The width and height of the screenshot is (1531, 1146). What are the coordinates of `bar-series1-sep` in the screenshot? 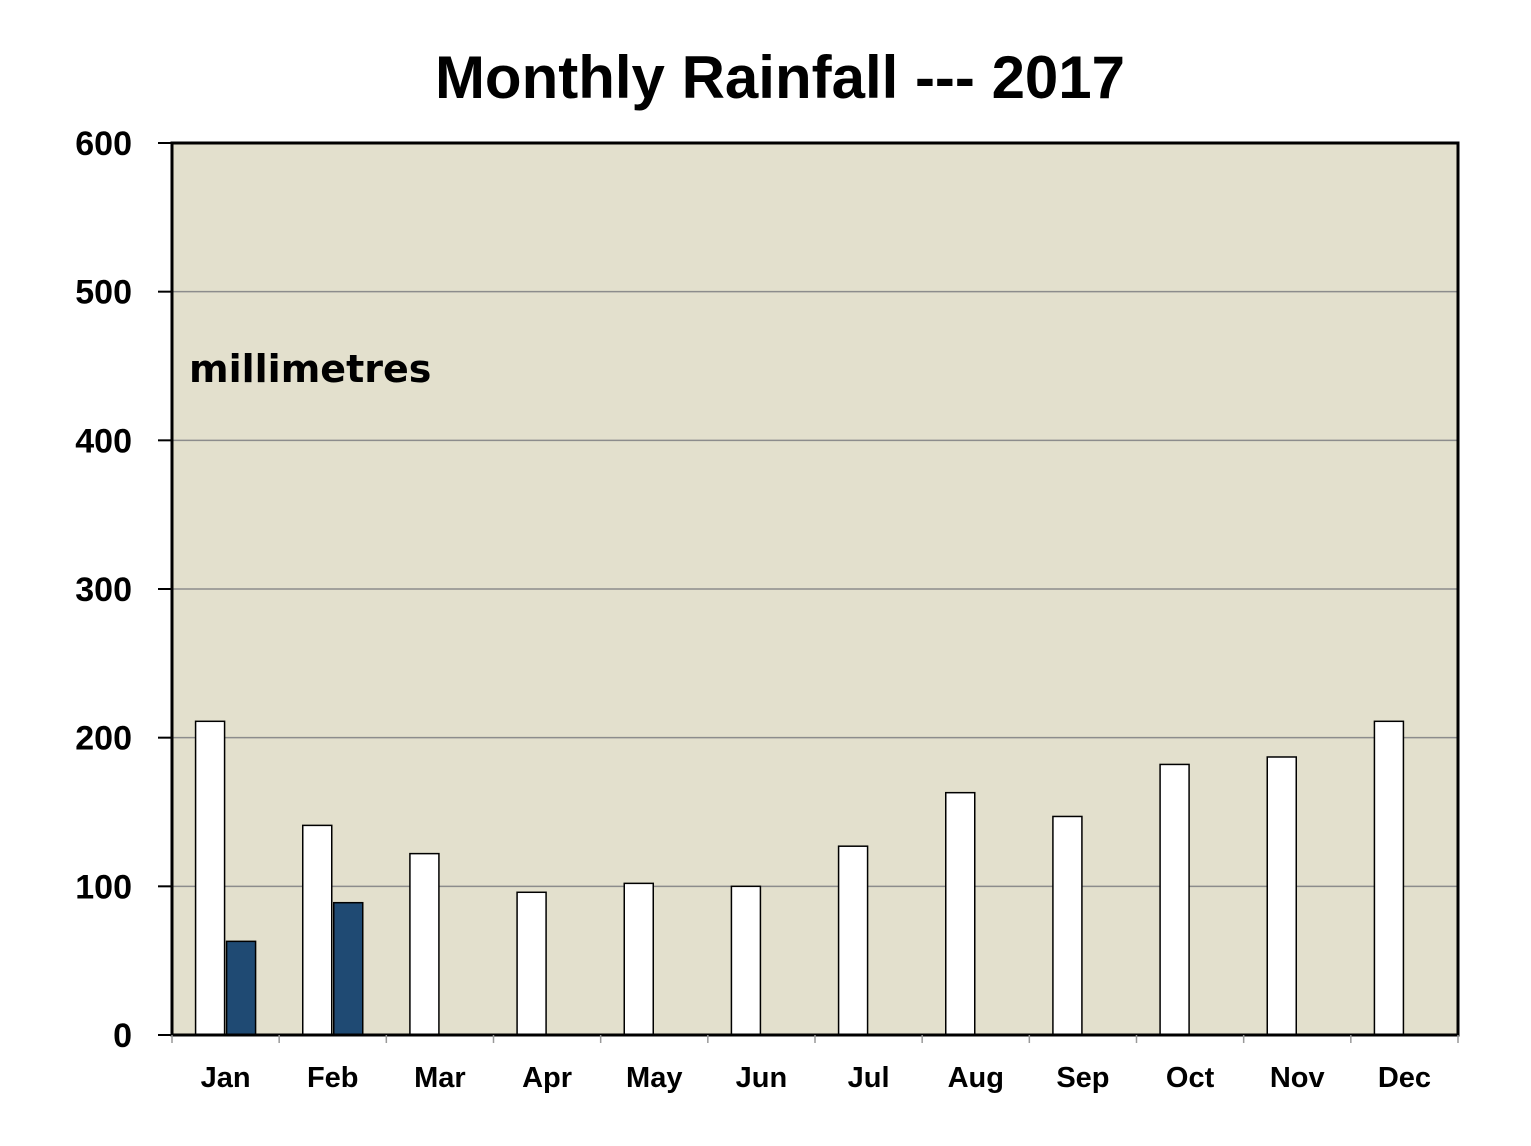 It's located at (1067, 925).